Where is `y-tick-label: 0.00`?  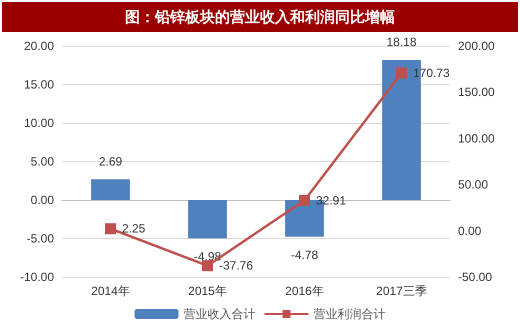 y-tick-label: 0.00 is located at coordinates (42, 200).